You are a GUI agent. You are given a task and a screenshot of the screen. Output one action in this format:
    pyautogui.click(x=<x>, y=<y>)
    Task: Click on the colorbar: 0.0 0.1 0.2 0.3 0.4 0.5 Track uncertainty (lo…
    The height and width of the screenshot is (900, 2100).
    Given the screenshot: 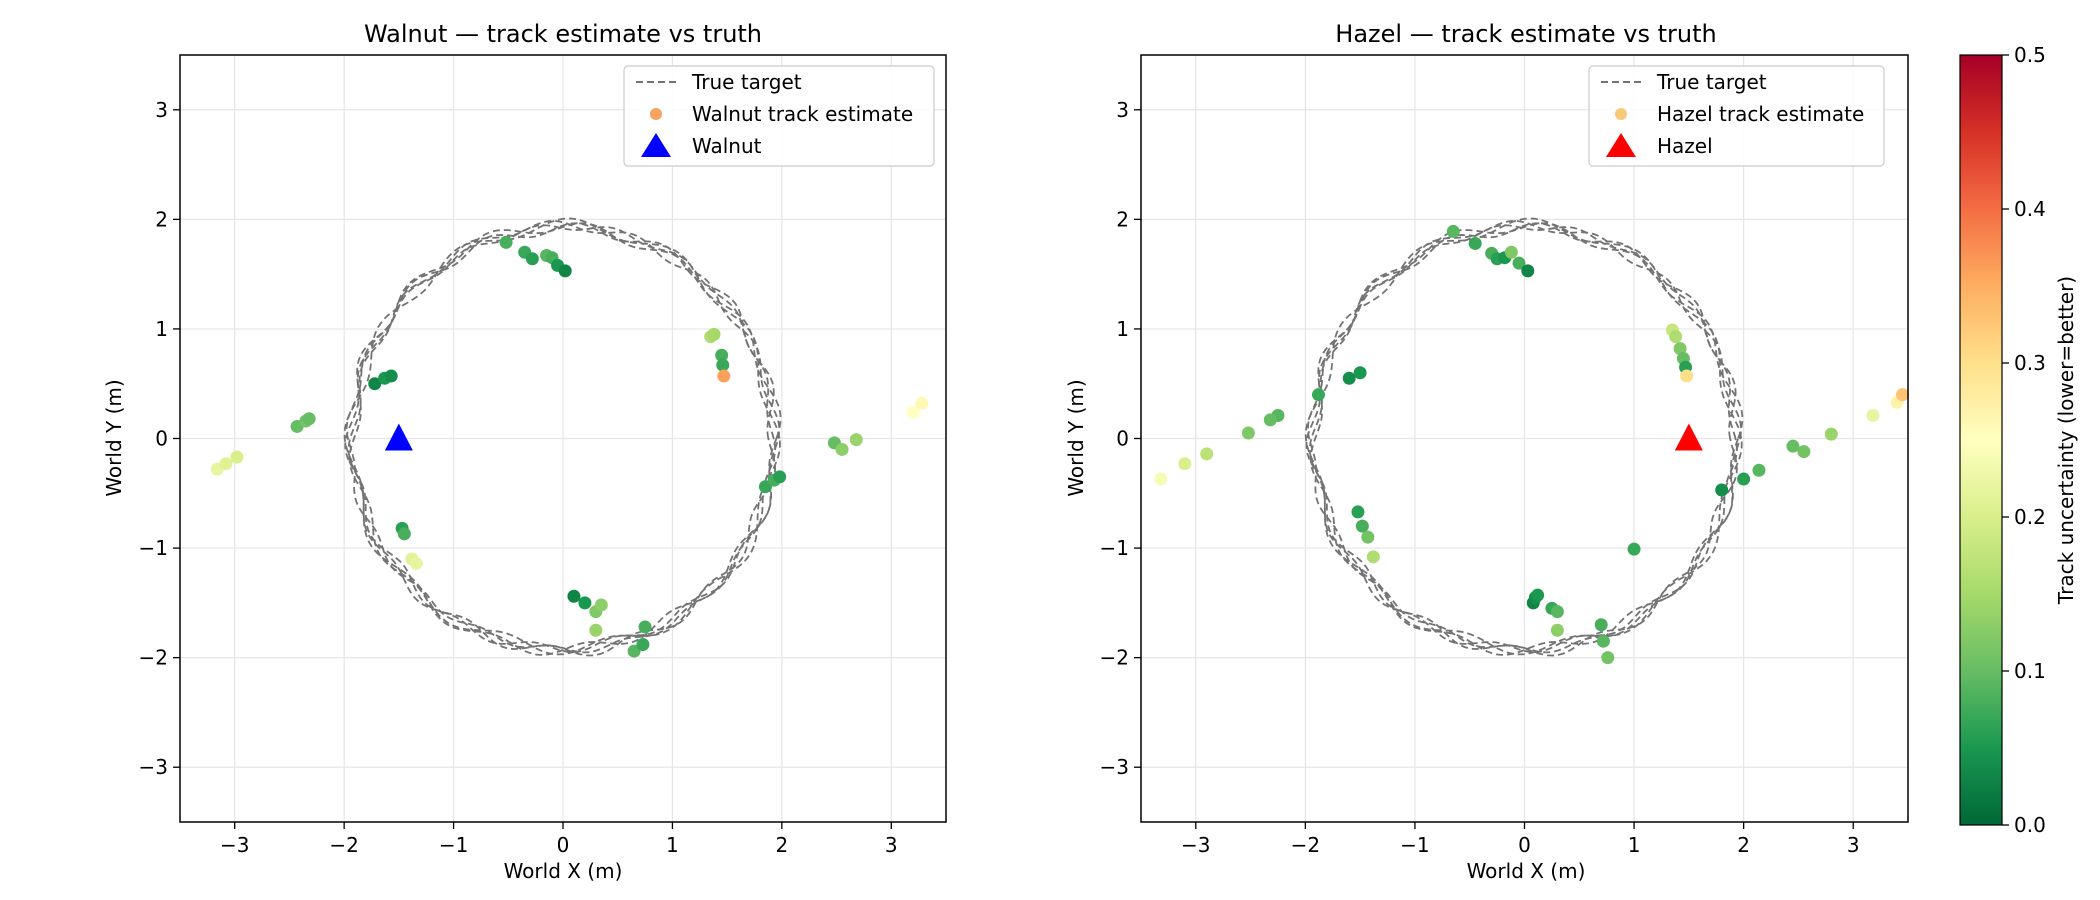 What is the action you would take?
    pyautogui.click(x=2018, y=440)
    